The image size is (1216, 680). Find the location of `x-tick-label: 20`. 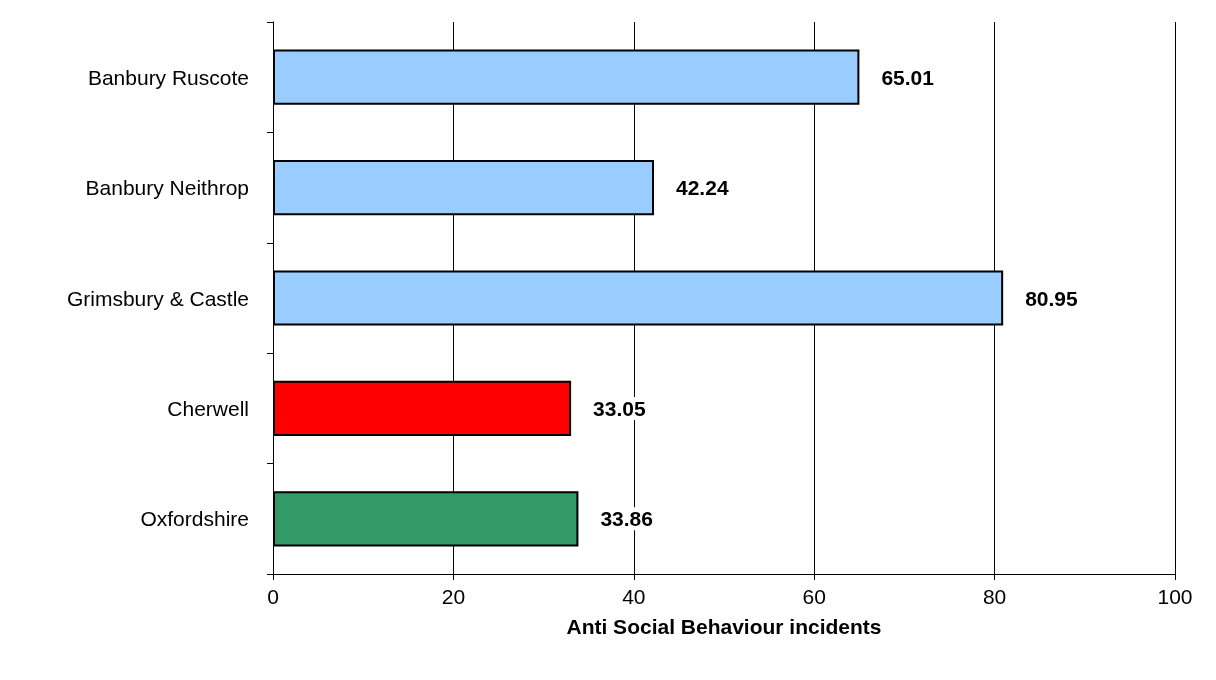

x-tick-label: 20 is located at coordinates (453, 596).